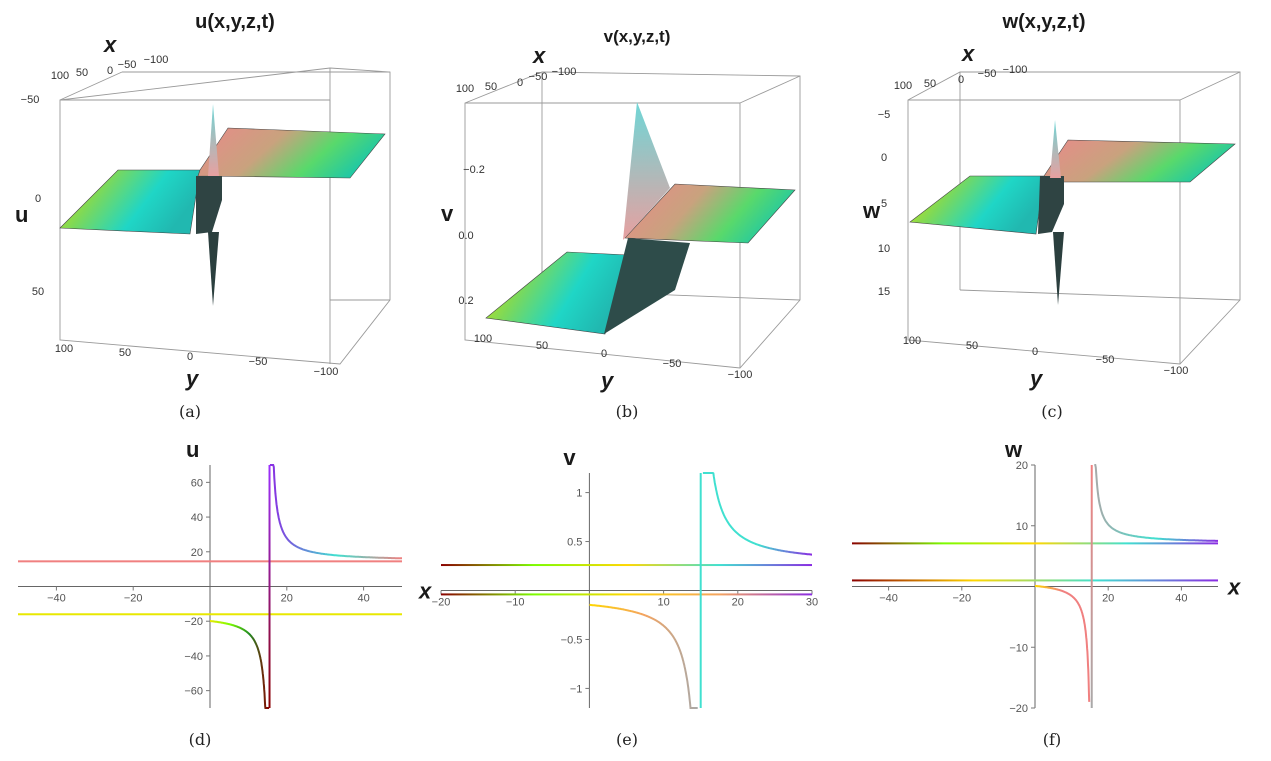 The image size is (1271, 761). Describe the element at coordinates (21, 214) in the screenshot. I see `panel-a-zlabel: u` at that location.